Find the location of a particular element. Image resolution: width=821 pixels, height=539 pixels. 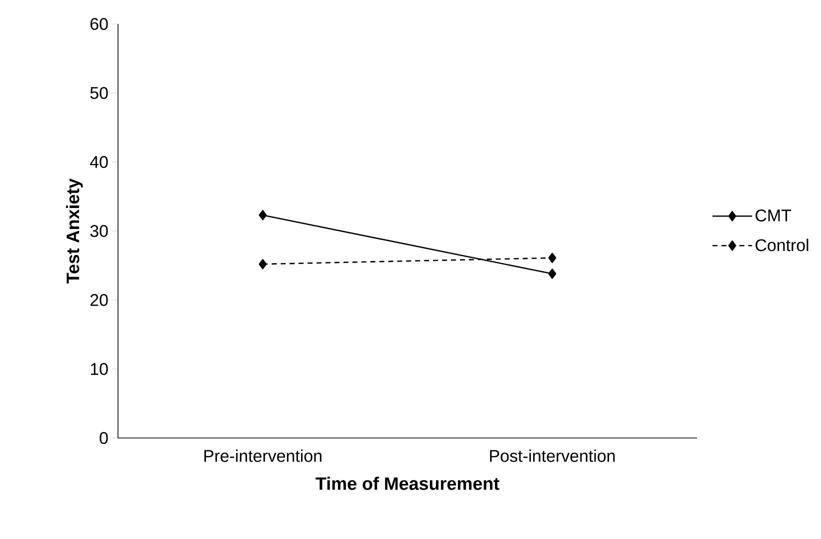

x-tick-label: Post-intervention is located at coordinates (552, 456).